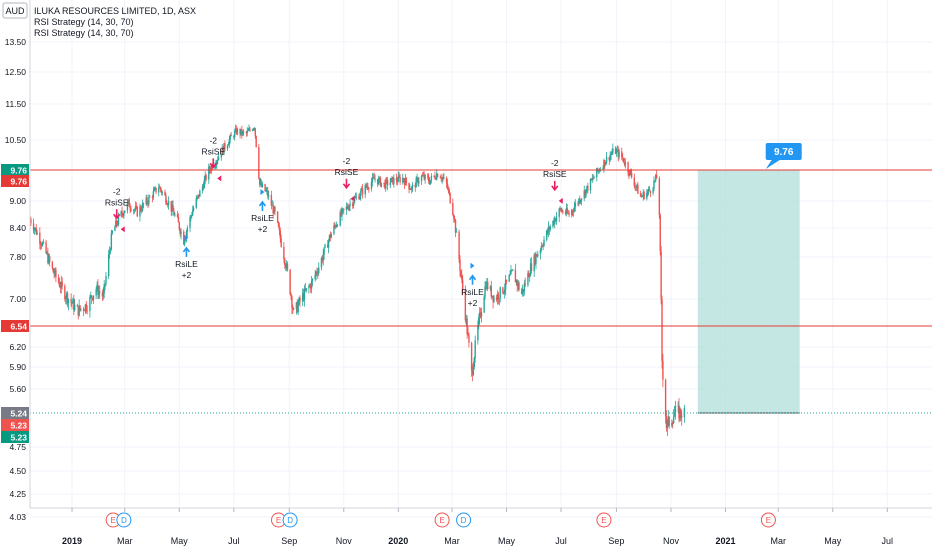 This screenshot has height=555, width=932. What do you see at coordinates (347, 161) in the screenshot?
I see `signal-label: -2` at bounding box center [347, 161].